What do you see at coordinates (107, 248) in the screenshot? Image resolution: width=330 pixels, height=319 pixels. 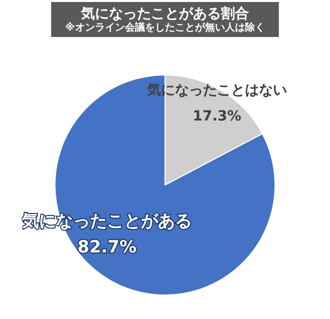 I see `data-label: 82.7%` at bounding box center [107, 248].